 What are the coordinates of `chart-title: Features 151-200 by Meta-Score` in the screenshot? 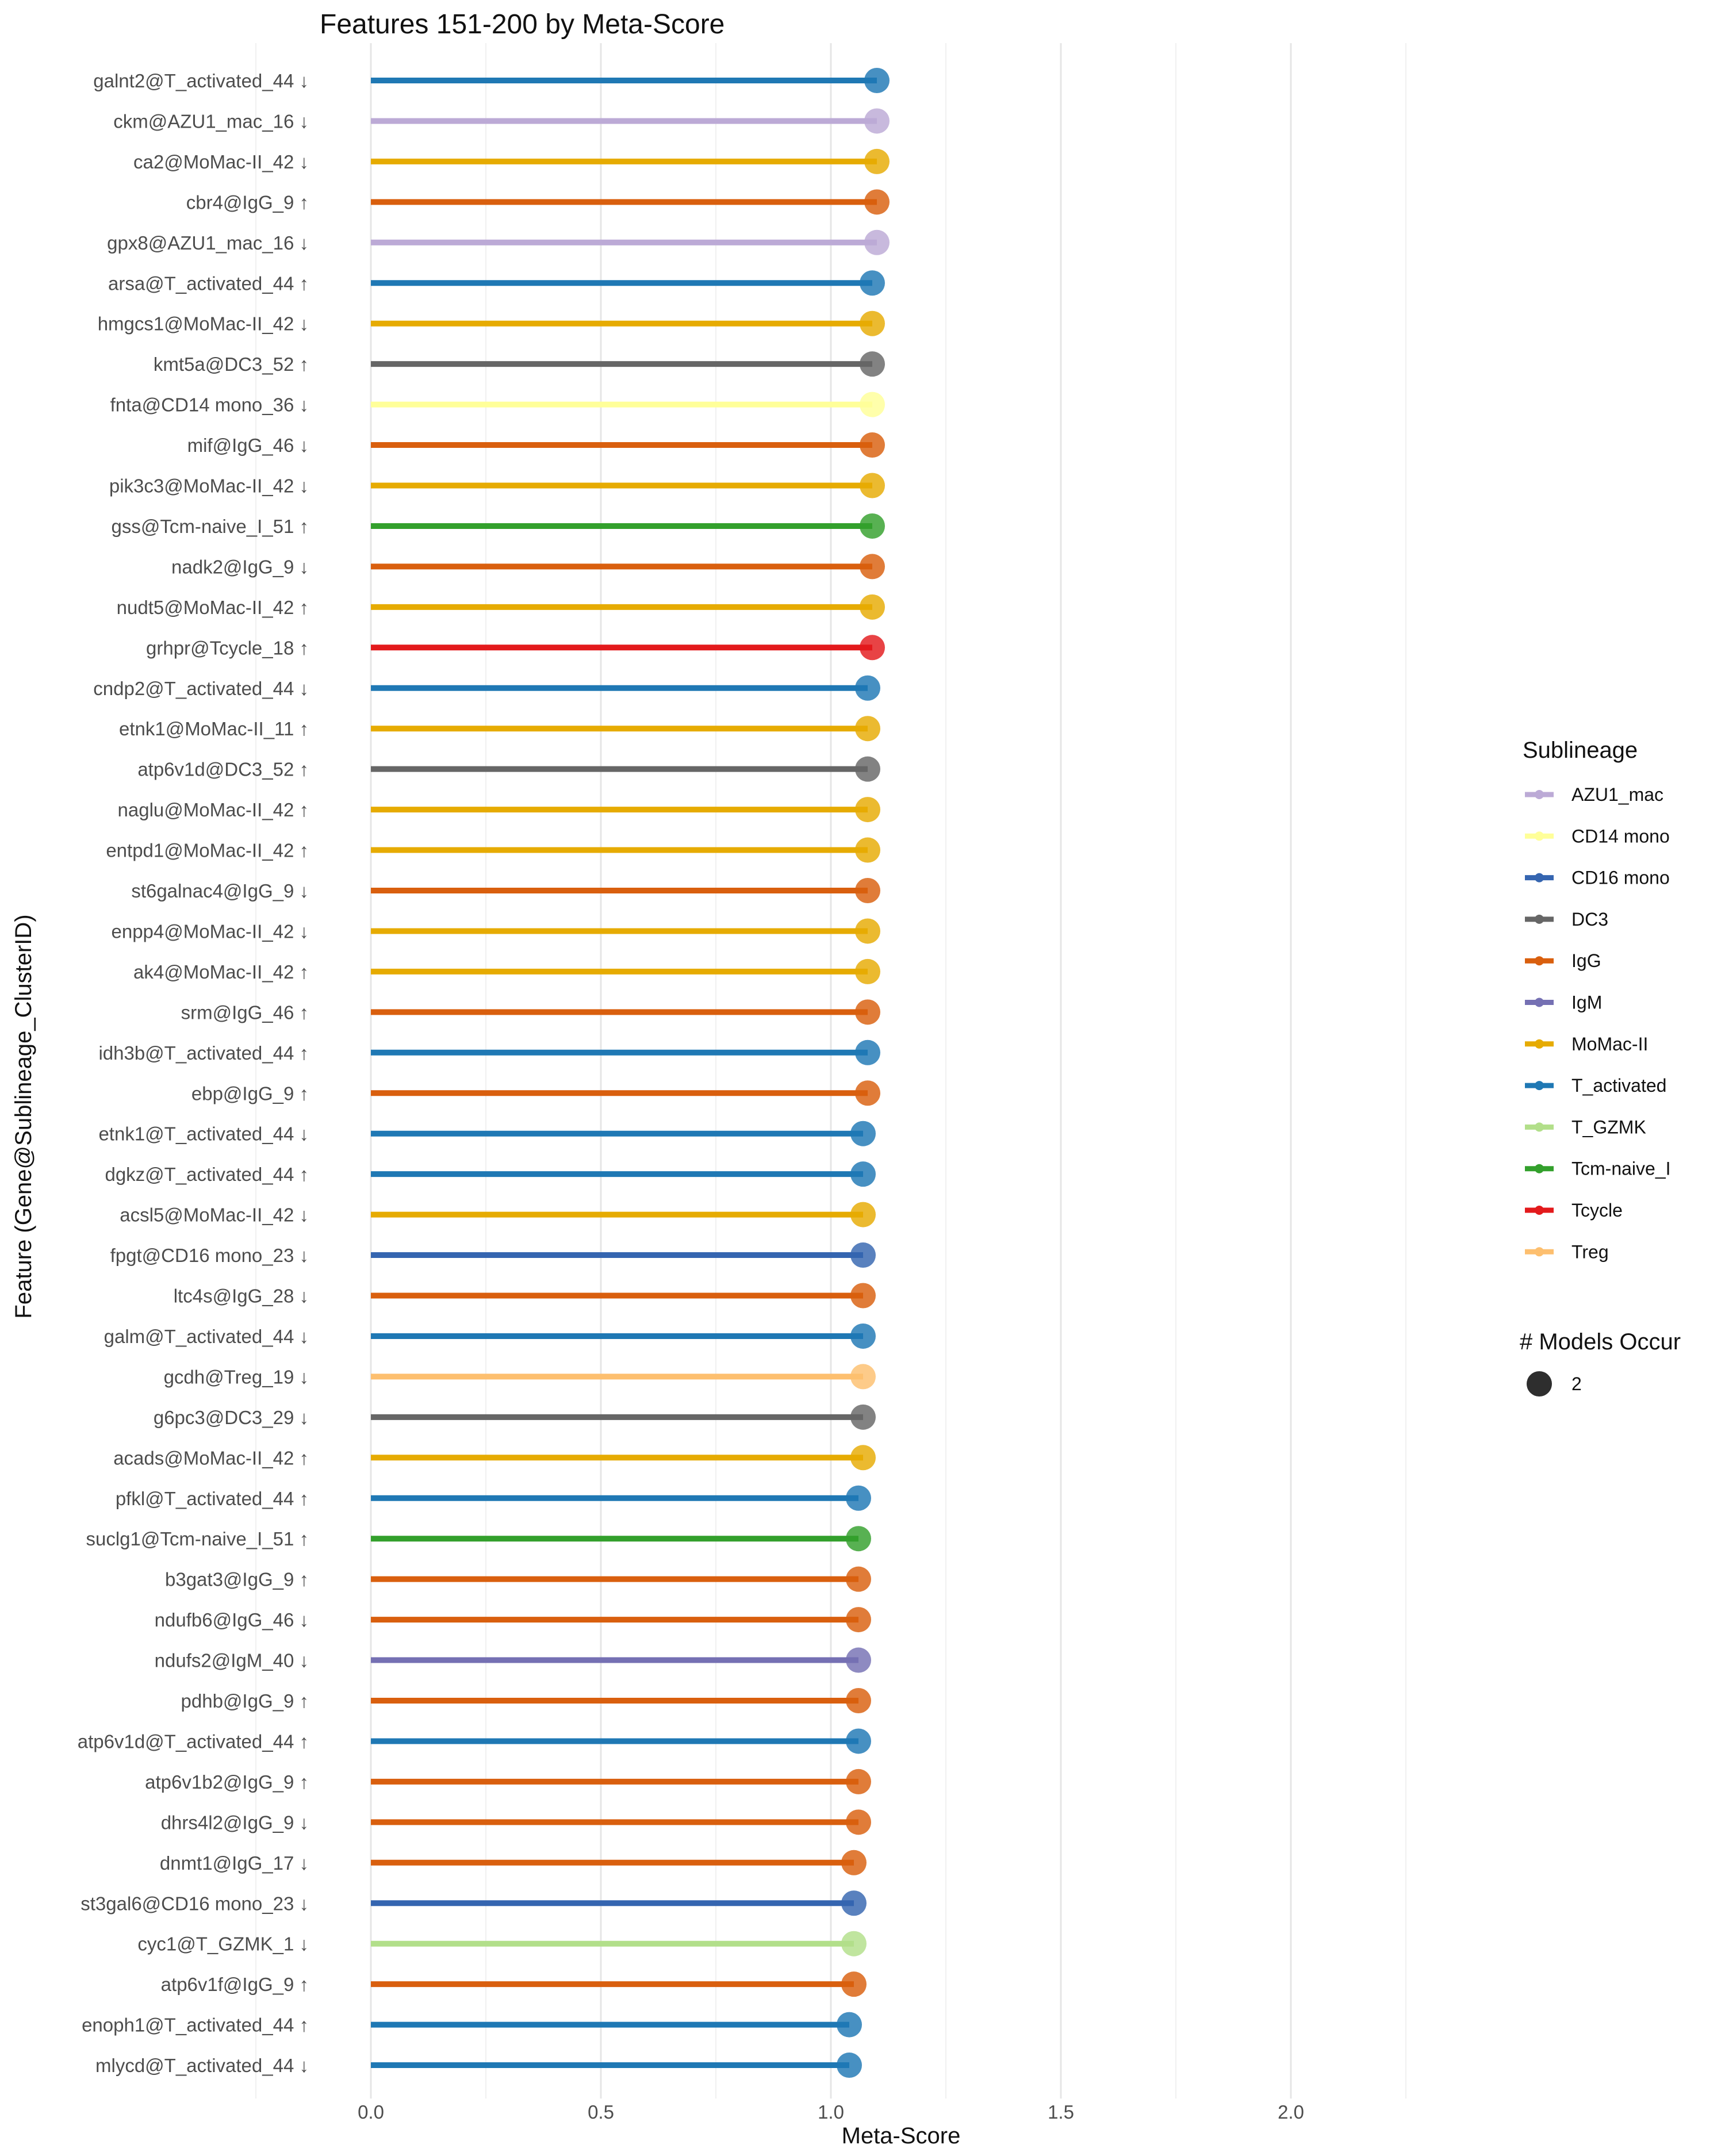 It's located at (522, 24).